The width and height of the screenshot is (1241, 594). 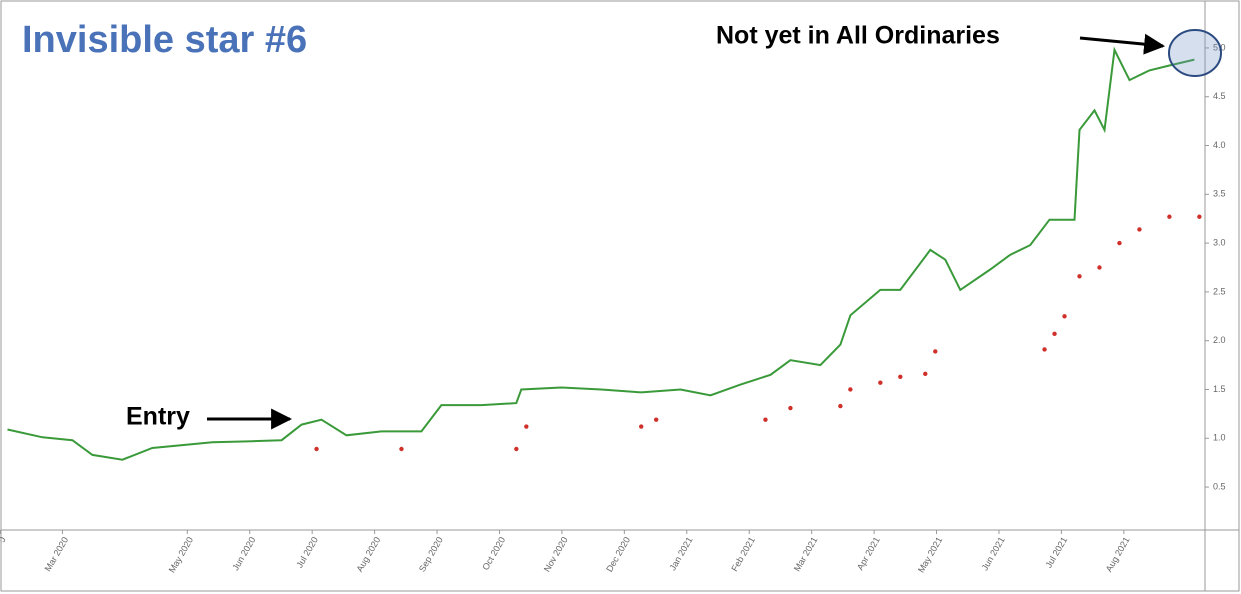 What do you see at coordinates (1122, 44) in the screenshot?
I see `arrow` at bounding box center [1122, 44].